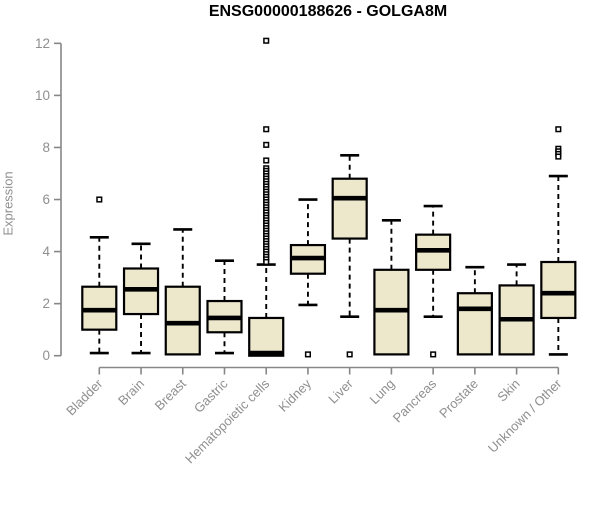  What do you see at coordinates (141, 298) in the screenshot?
I see `box-group-brain` at bounding box center [141, 298].